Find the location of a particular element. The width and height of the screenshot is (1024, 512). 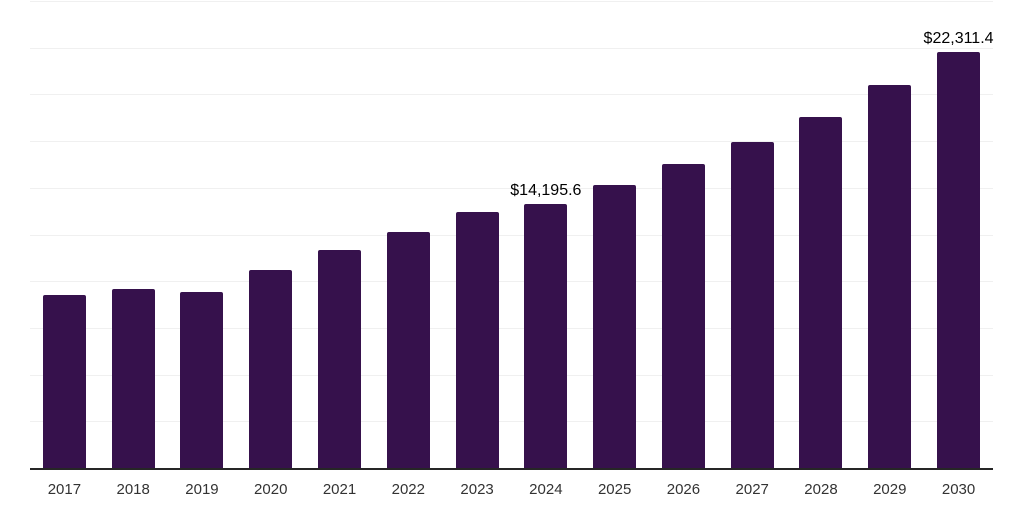

bar-2020 is located at coordinates (271, 369).